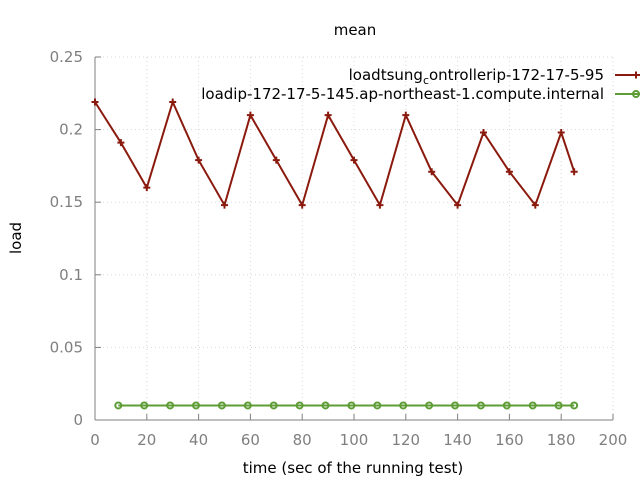 This screenshot has width=640, height=480. Describe the element at coordinates (509, 440) in the screenshot. I see `x-tick-label: 160` at that location.